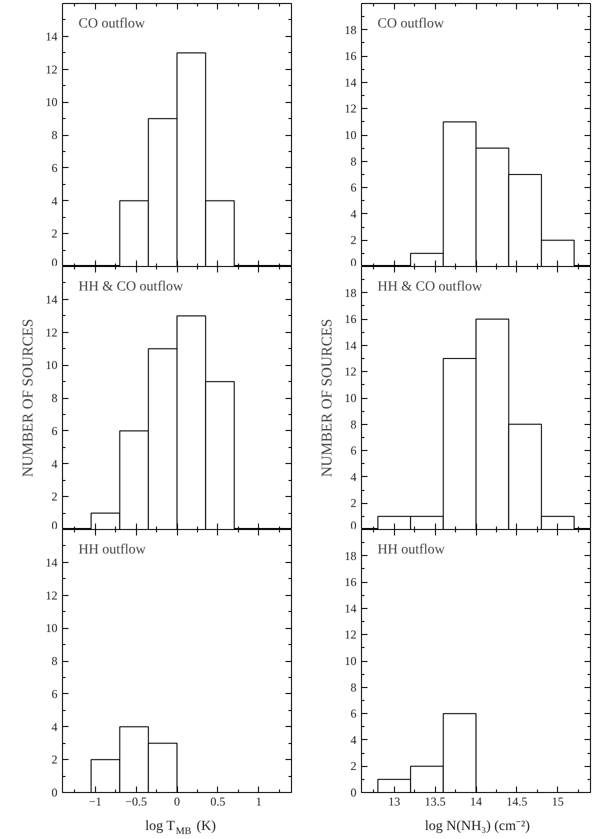 This screenshot has width=600, height=839. Describe the element at coordinates (476, 801) in the screenshot. I see `x-tick-label: 14` at that location.